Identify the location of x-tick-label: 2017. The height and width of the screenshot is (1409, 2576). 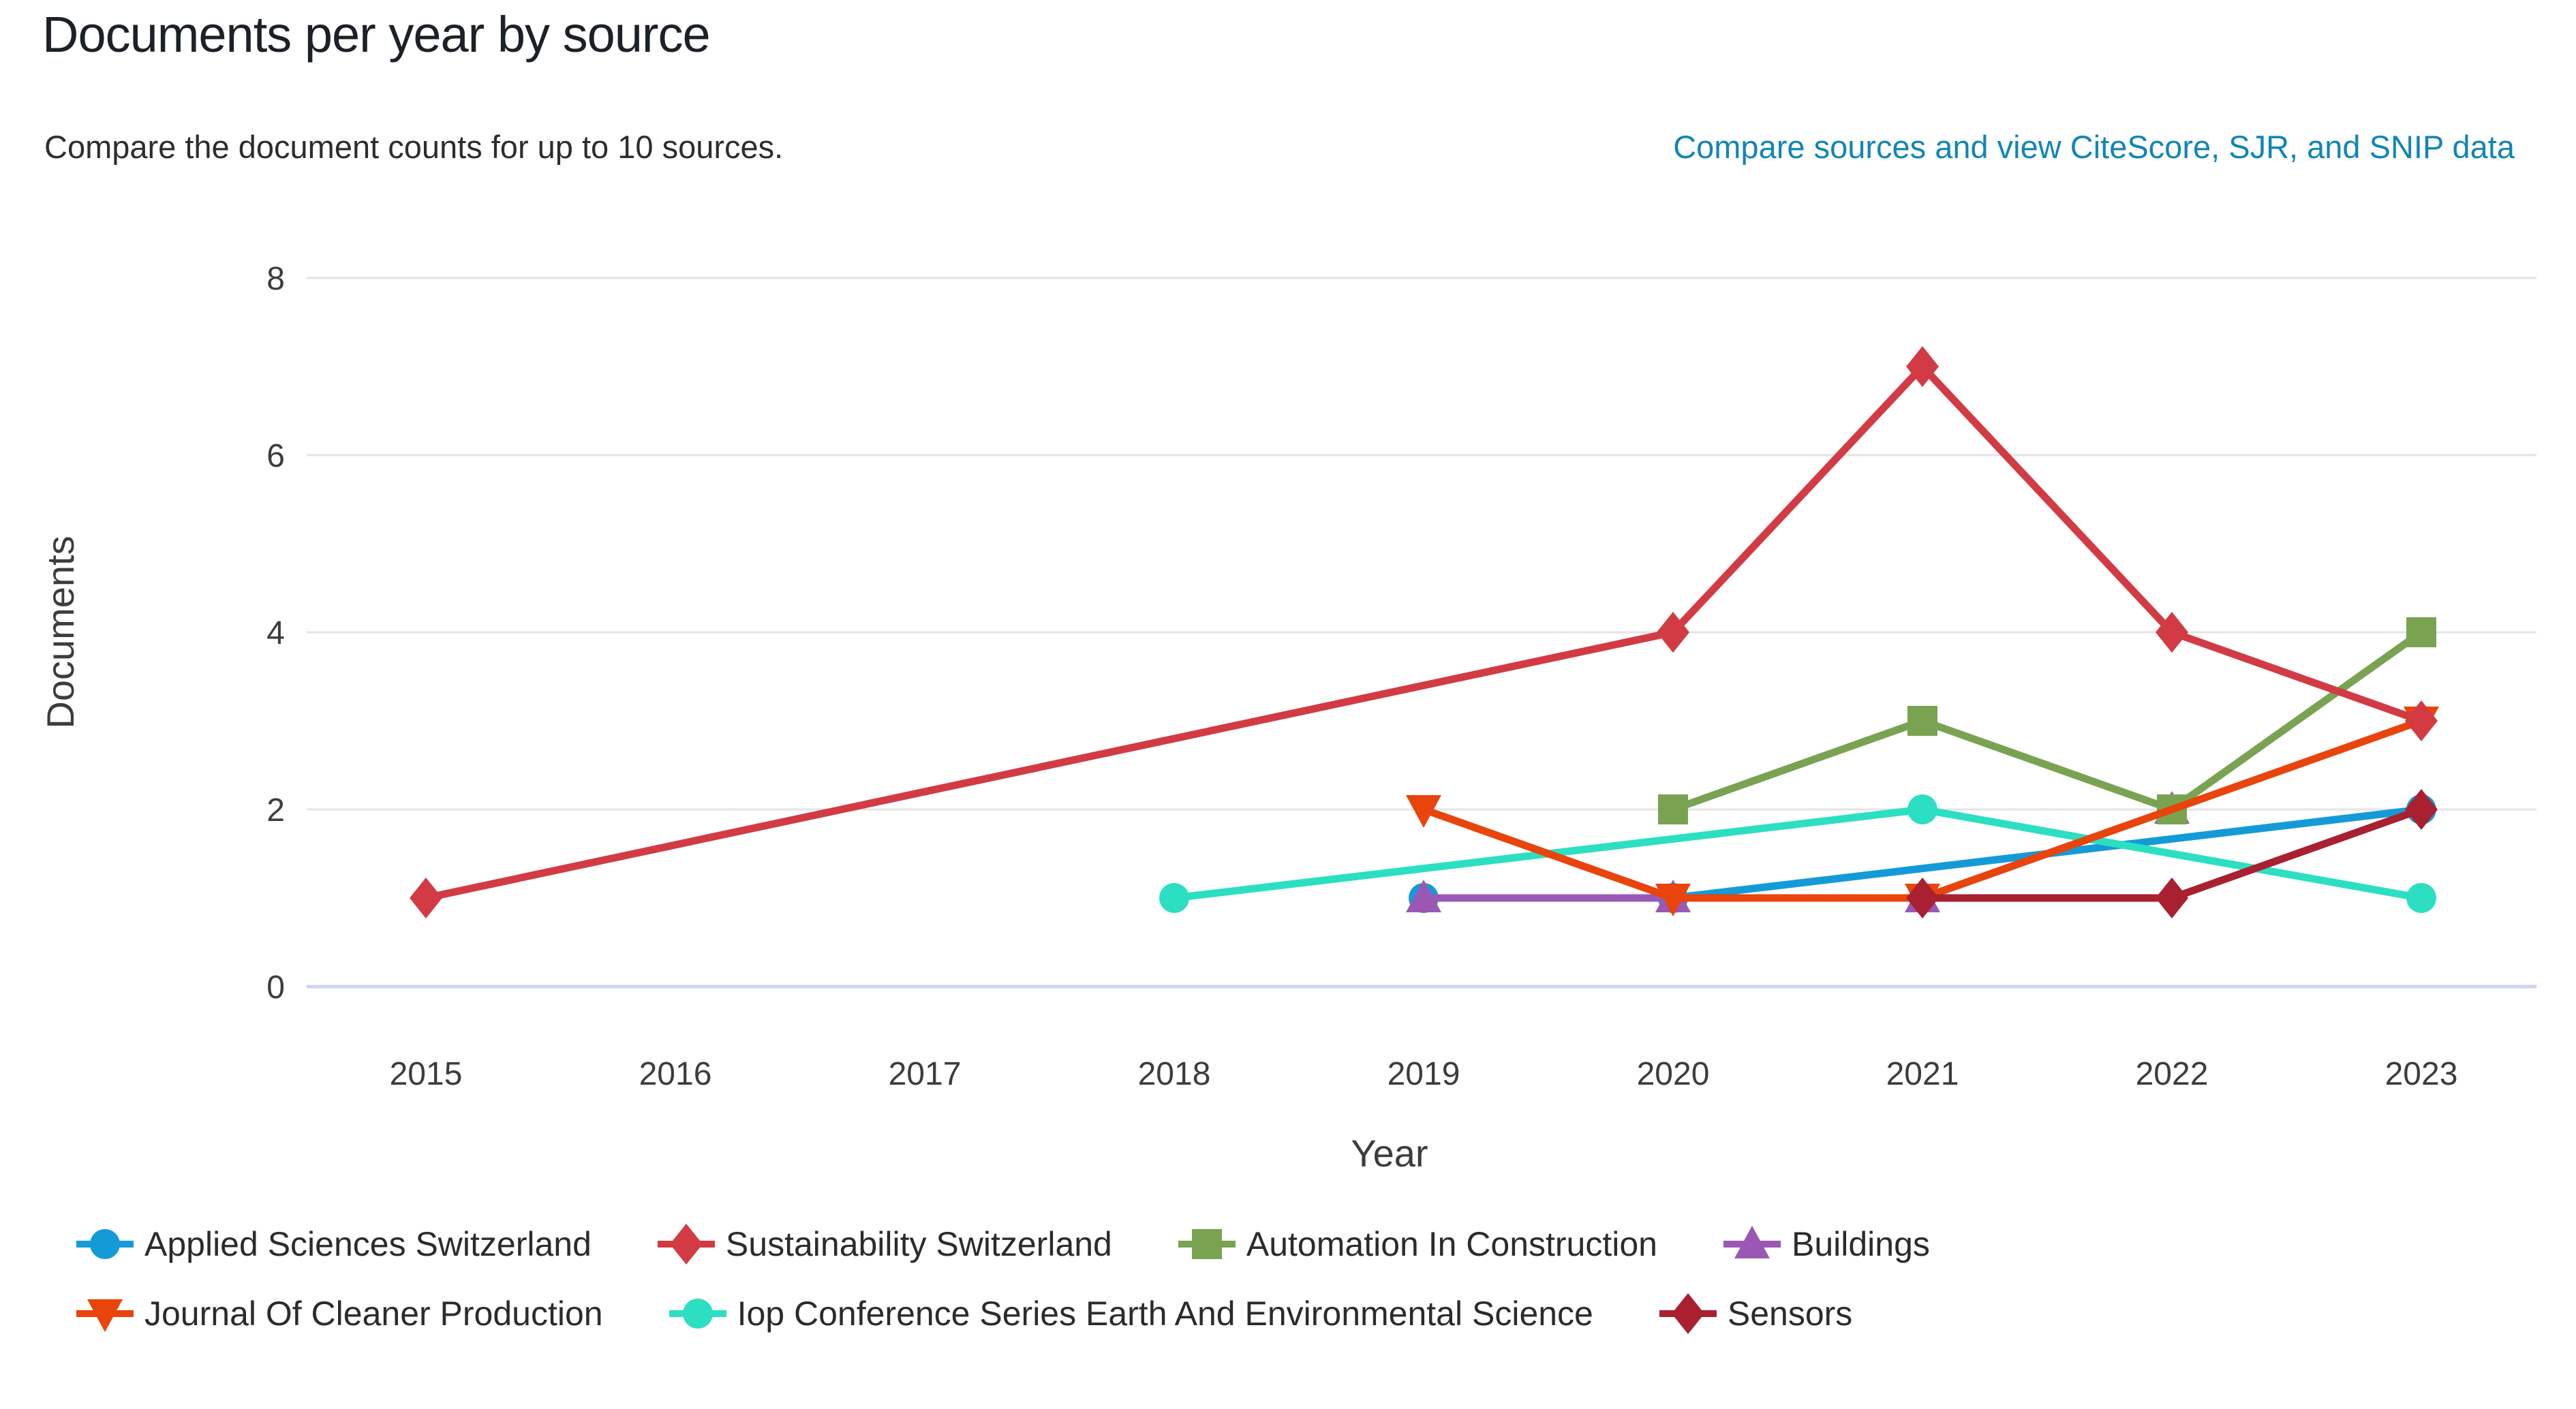
(925, 1074).